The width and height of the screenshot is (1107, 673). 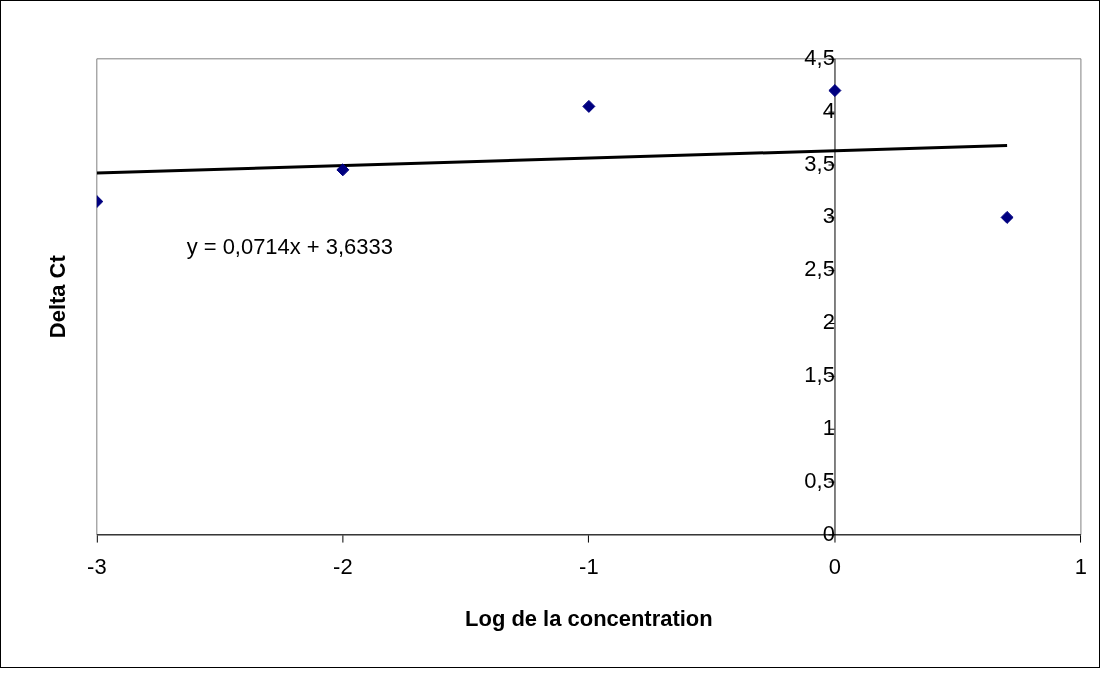 What do you see at coordinates (819, 375) in the screenshot?
I see `y-tick-label: 1,5` at bounding box center [819, 375].